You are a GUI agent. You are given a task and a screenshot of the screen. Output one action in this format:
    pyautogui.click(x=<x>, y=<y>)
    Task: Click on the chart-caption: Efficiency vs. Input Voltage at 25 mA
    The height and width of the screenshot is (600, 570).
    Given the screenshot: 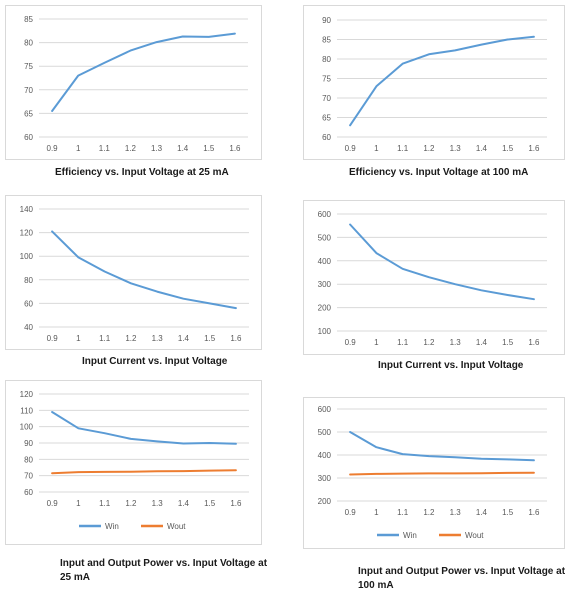 What is the action you would take?
    pyautogui.click(x=142, y=172)
    